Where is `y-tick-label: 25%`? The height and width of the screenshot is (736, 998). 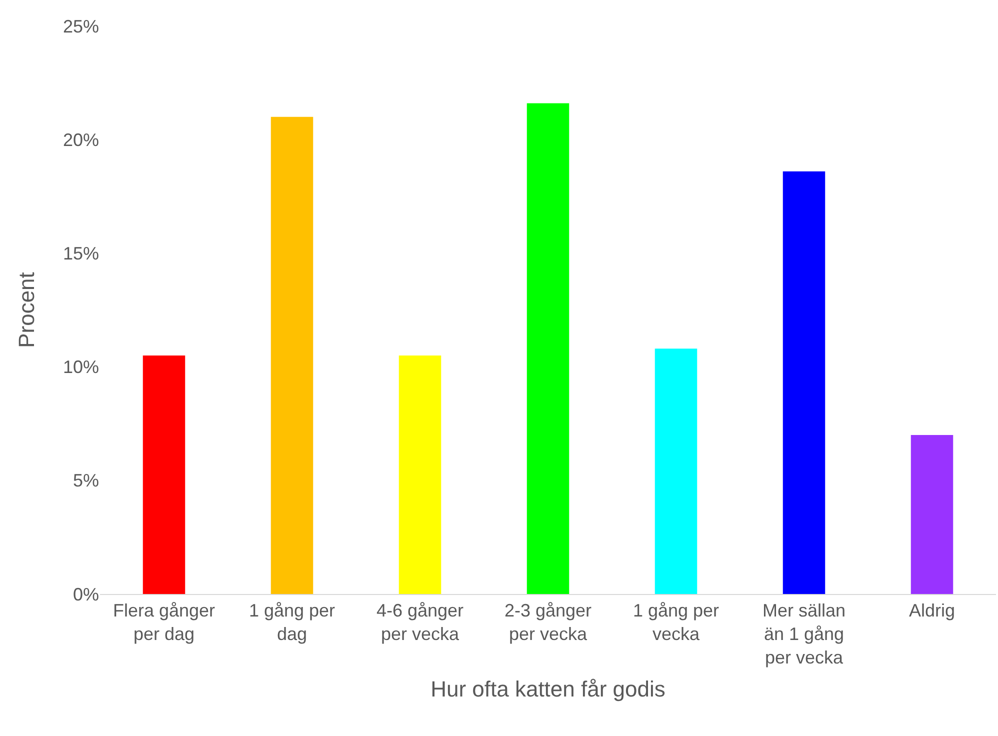 y-tick-label: 25% is located at coordinates (80, 26).